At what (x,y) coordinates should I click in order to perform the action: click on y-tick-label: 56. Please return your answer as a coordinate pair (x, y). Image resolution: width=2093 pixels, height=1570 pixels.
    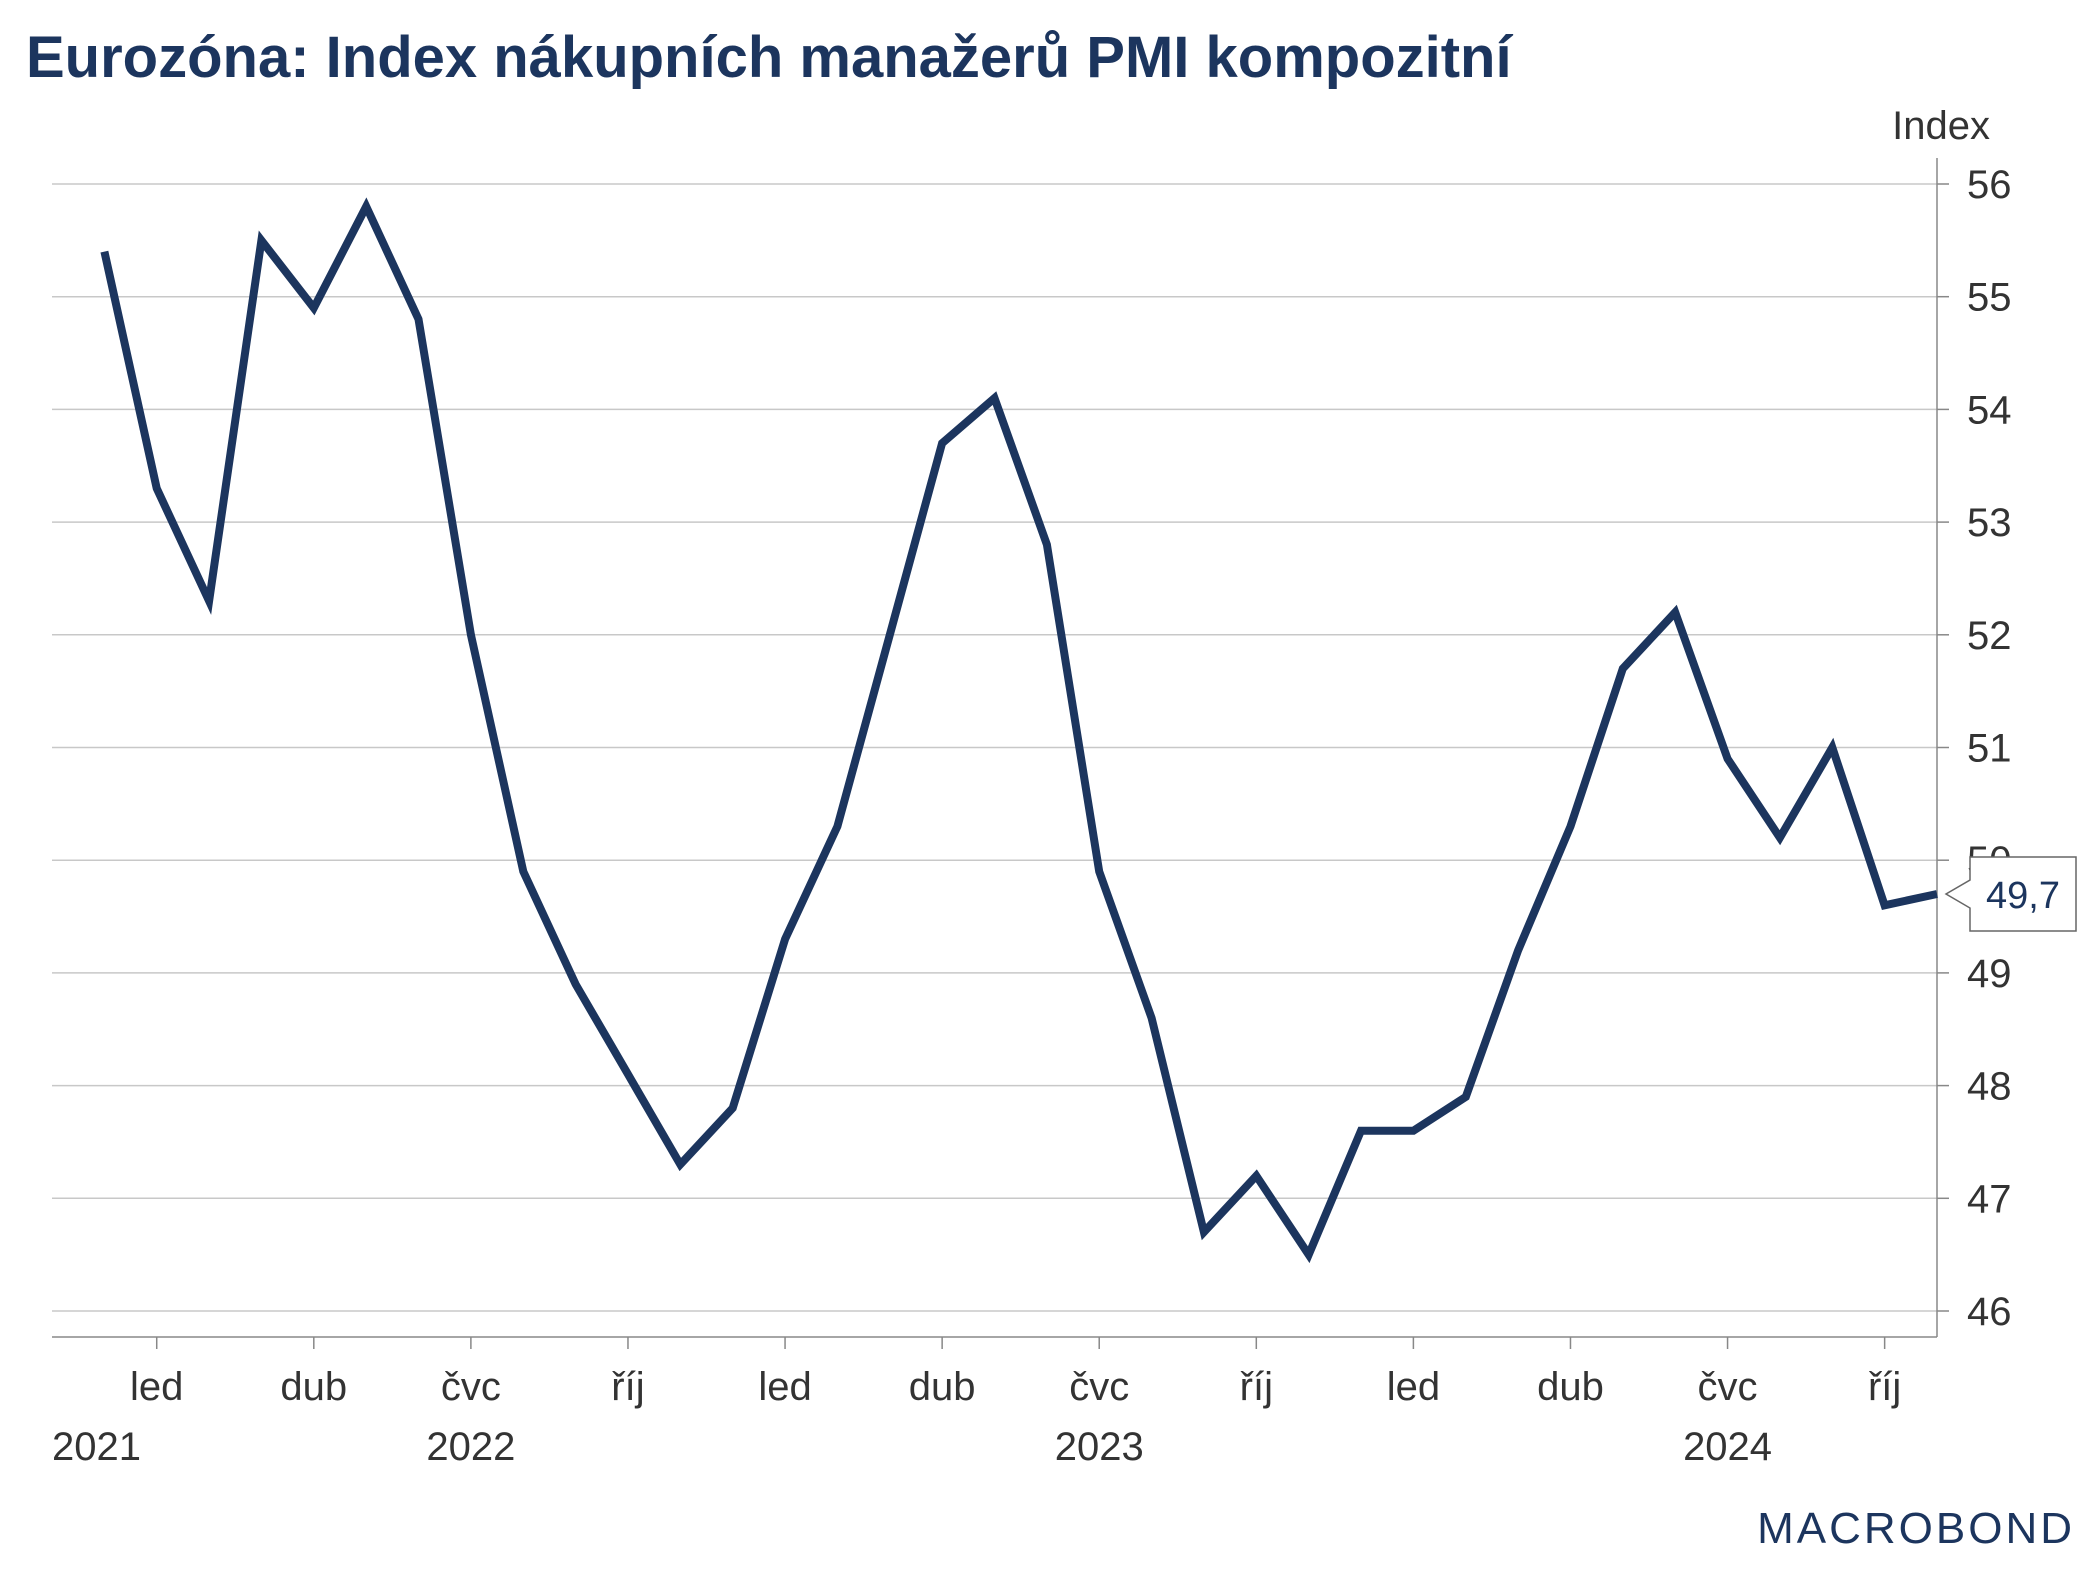
    Looking at the image, I should click on (1989, 185).